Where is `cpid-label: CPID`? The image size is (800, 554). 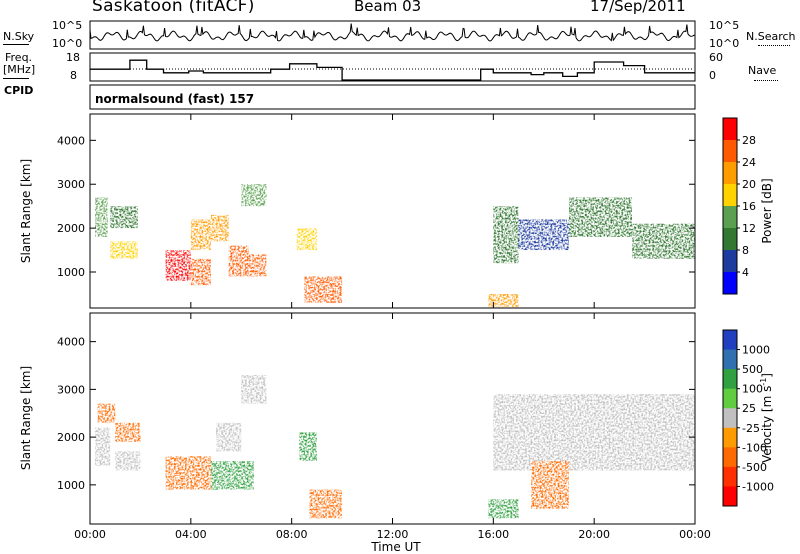
cpid-label: CPID is located at coordinates (19, 90).